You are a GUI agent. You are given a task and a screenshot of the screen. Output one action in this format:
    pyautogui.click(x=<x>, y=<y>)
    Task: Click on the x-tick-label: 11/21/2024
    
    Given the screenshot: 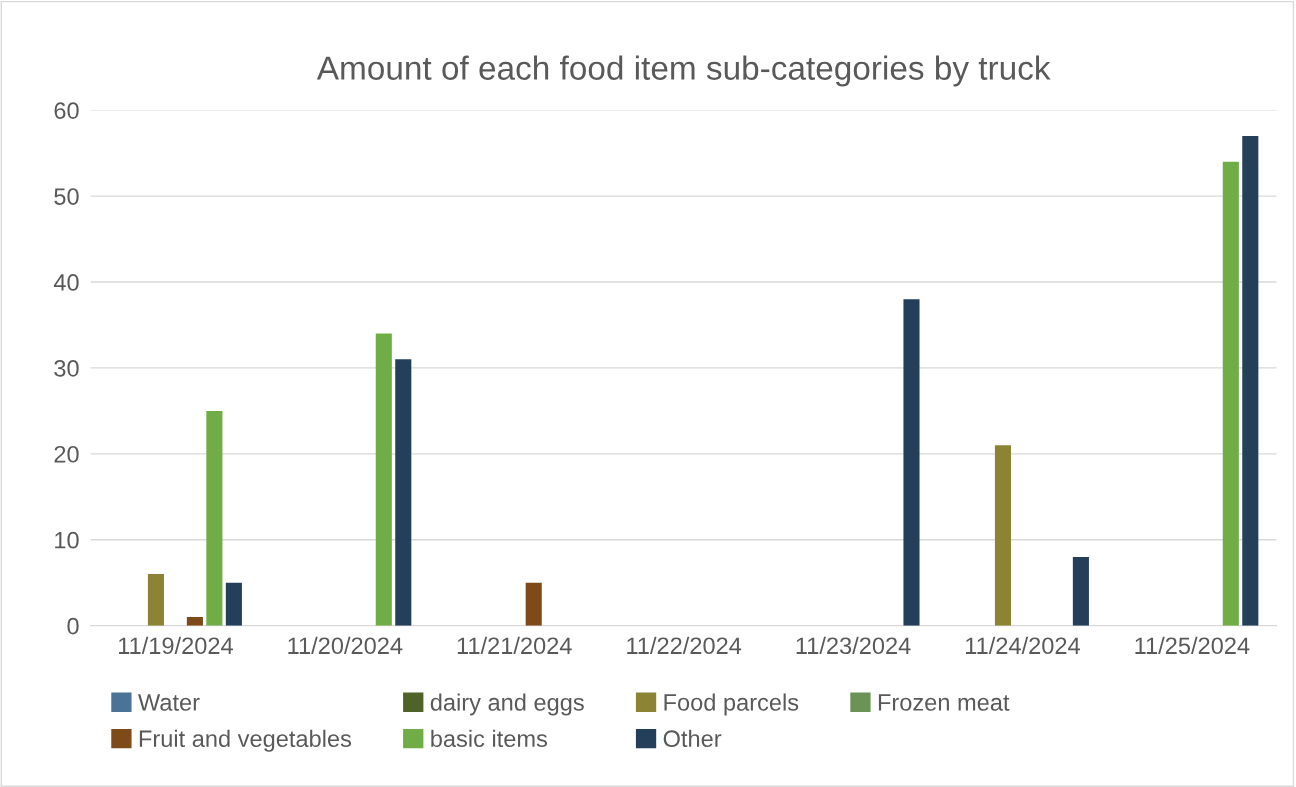 What is the action you would take?
    pyautogui.click(x=514, y=645)
    